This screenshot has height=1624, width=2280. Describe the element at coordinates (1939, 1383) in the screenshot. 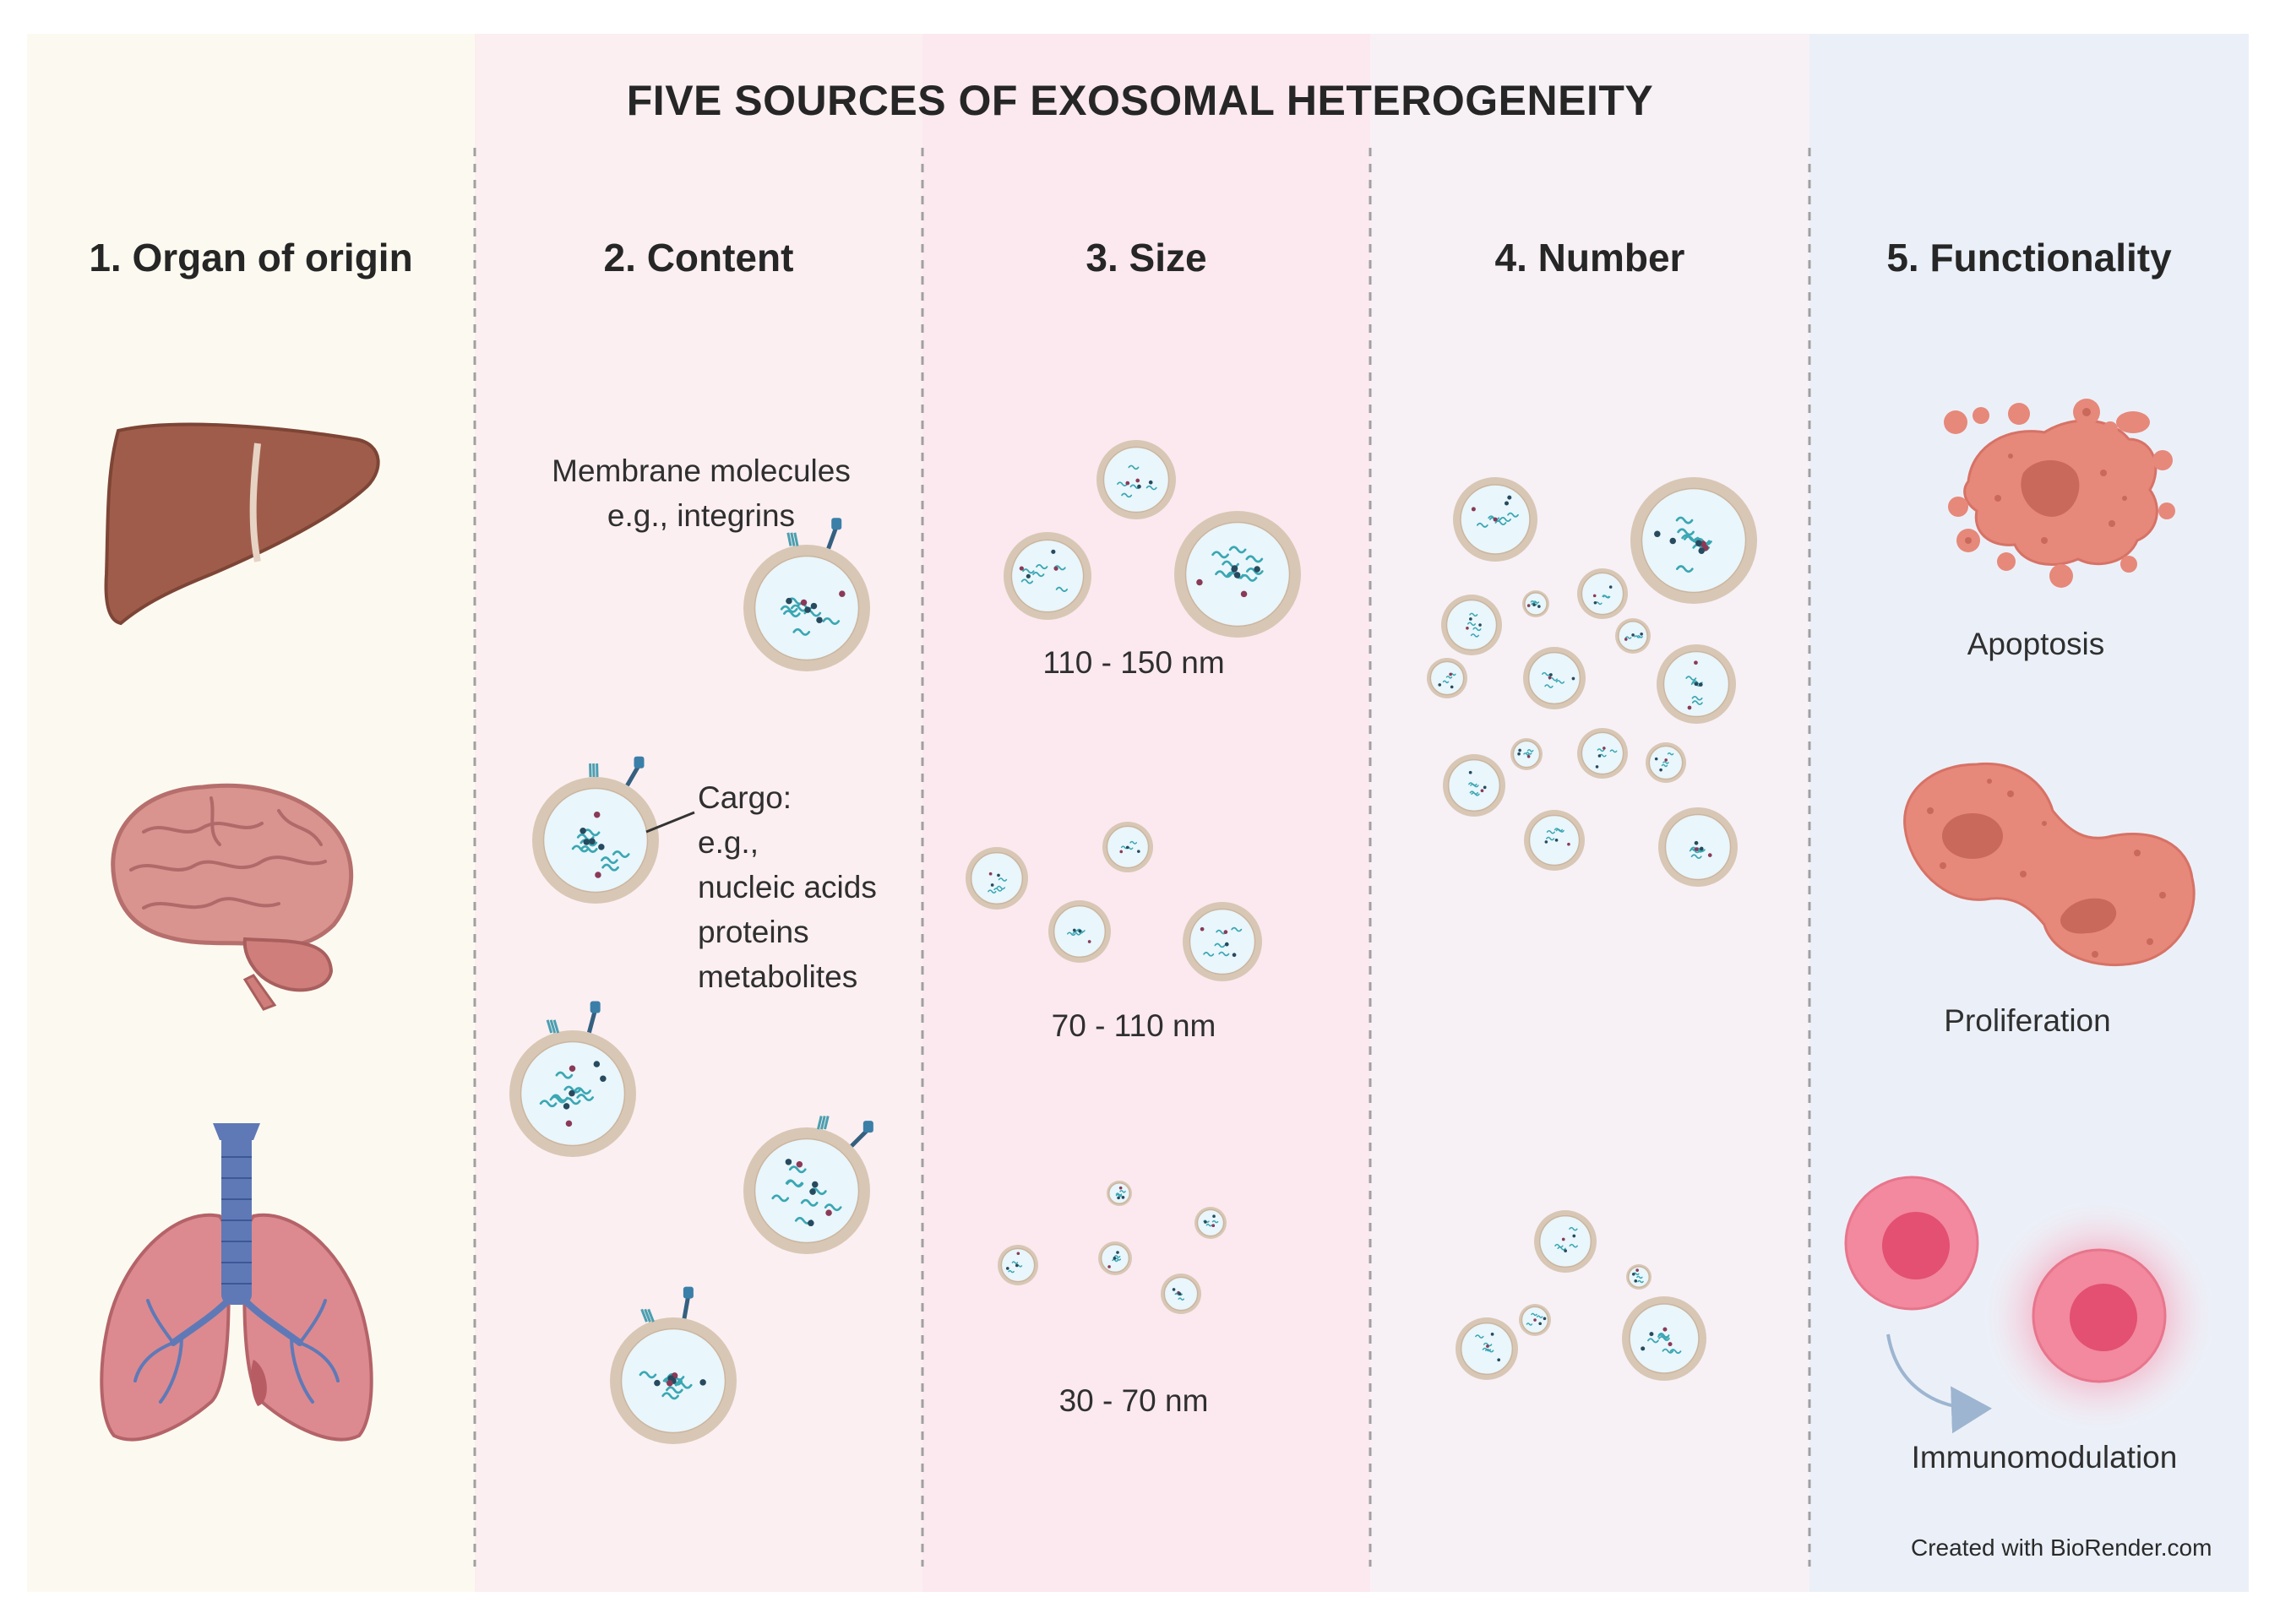

I see `arrow-icon` at that location.